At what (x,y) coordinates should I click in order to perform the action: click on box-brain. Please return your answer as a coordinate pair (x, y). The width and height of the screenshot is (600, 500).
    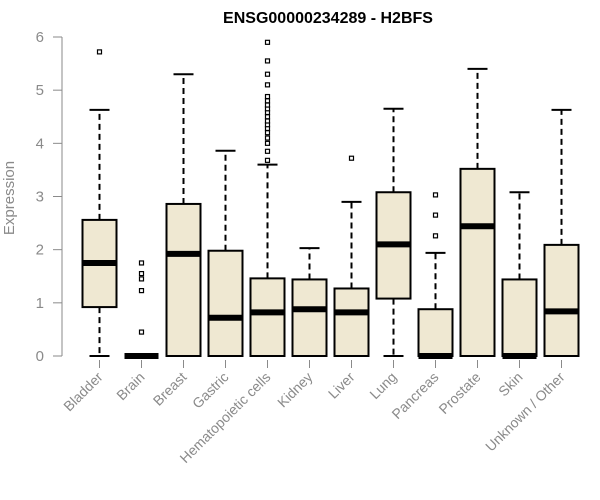
    Looking at the image, I should click on (141, 309).